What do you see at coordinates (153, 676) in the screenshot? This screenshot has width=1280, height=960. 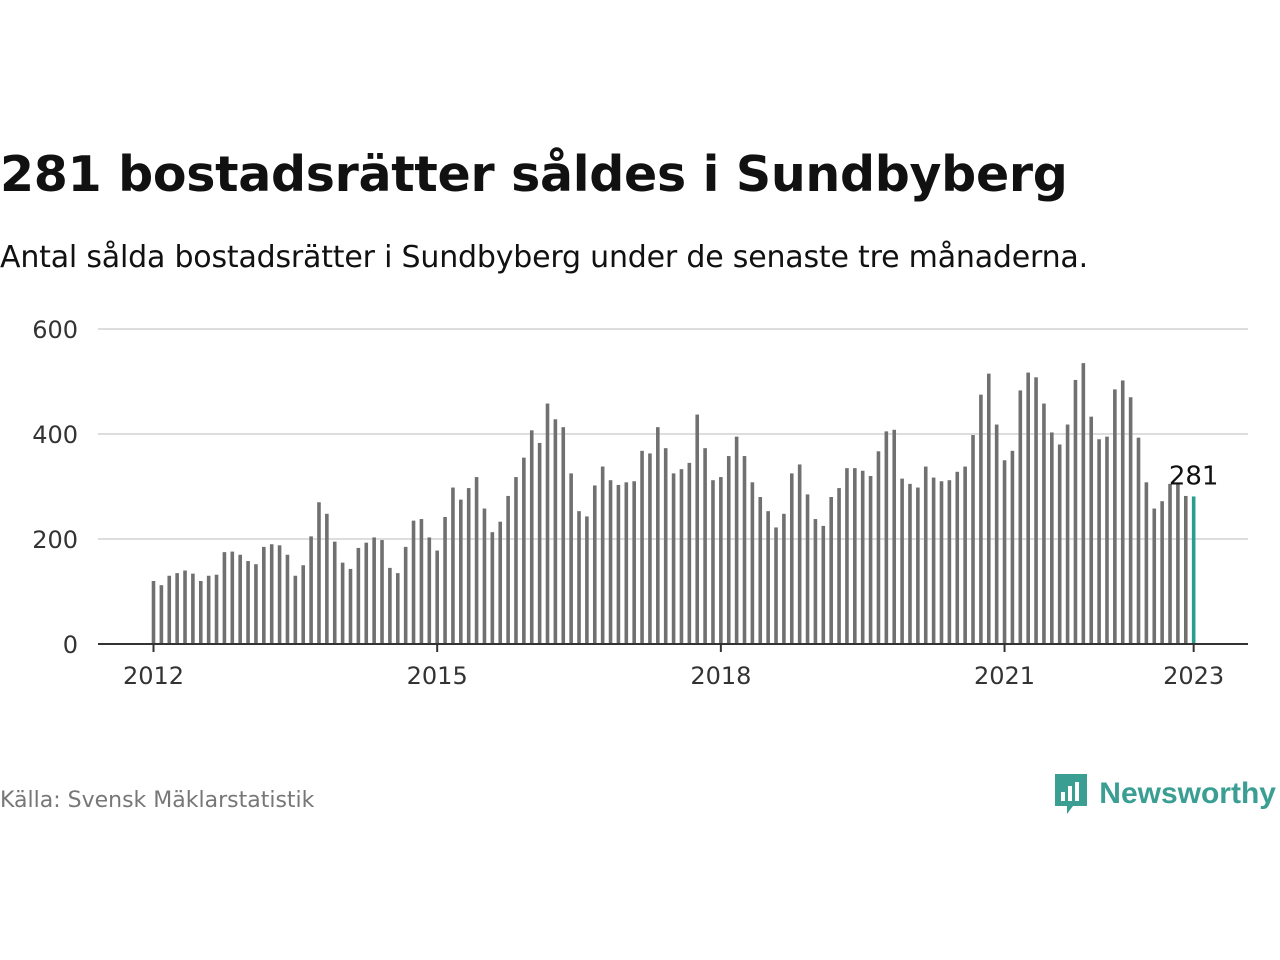 I see `x-tick-label: 2012` at bounding box center [153, 676].